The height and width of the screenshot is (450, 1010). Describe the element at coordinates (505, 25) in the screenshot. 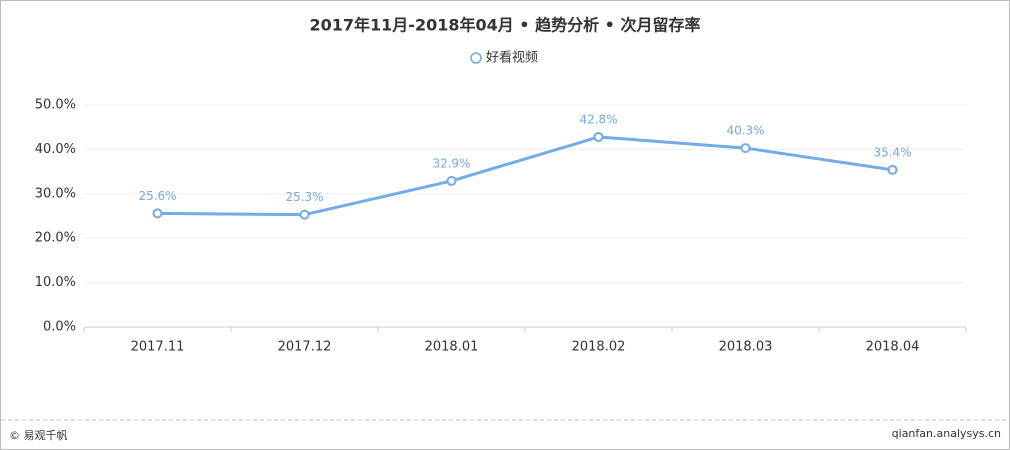

I see `chart-title: 2017年11月-2018年04月 • 趋势分析 • 次月留存率` at that location.